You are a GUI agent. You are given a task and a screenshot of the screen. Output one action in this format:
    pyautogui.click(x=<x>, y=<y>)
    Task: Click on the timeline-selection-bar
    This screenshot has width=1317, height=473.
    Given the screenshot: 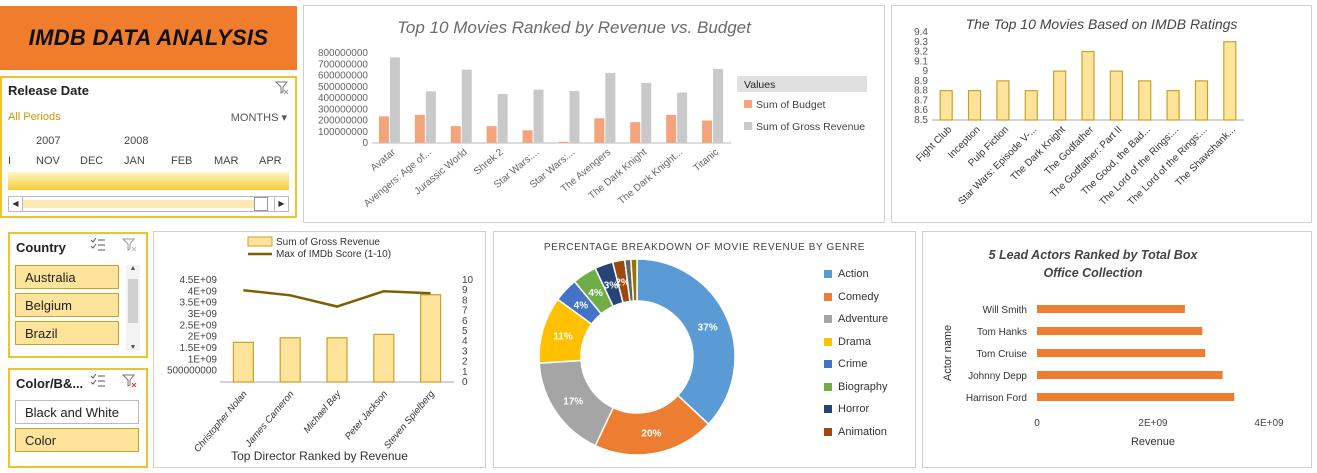 What is the action you would take?
    pyautogui.click(x=148, y=181)
    